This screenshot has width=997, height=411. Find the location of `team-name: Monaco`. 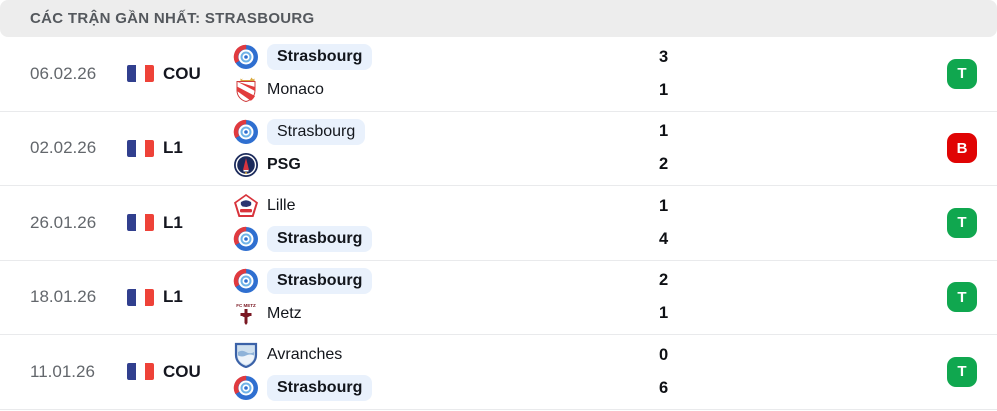

team-name: Monaco is located at coordinates (295, 90).